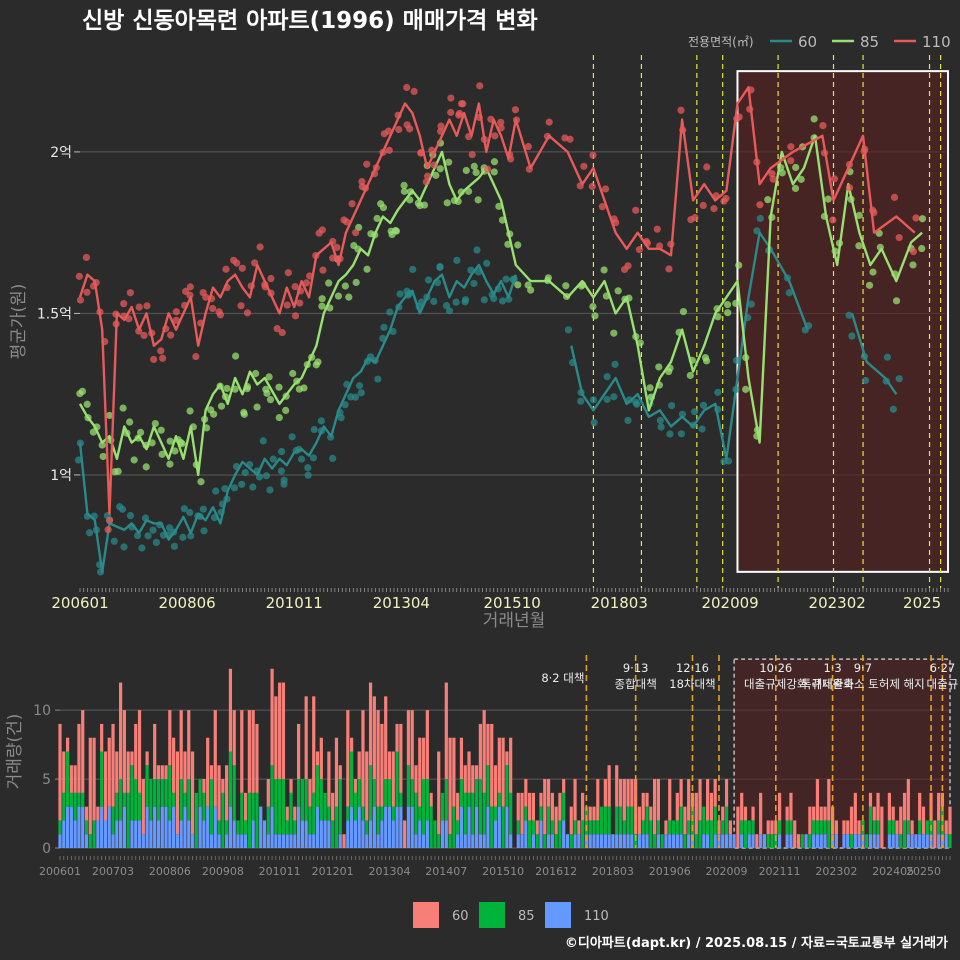 Image resolution: width=960 pixels, height=960 pixels. What do you see at coordinates (15, 752) in the screenshot?
I see `bar-y-axis-label: 거래량(건)` at bounding box center [15, 752].